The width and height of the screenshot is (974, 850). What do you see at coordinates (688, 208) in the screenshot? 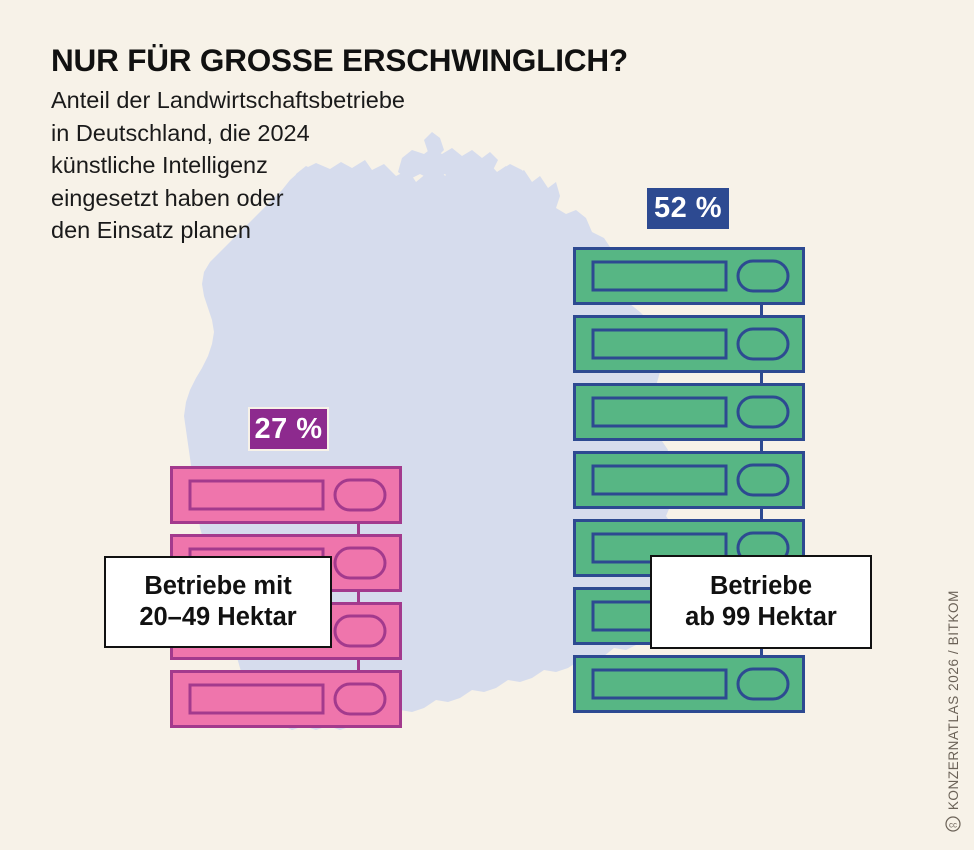
I see `percentage-badge-large-farms: 52 %` at bounding box center [688, 208].